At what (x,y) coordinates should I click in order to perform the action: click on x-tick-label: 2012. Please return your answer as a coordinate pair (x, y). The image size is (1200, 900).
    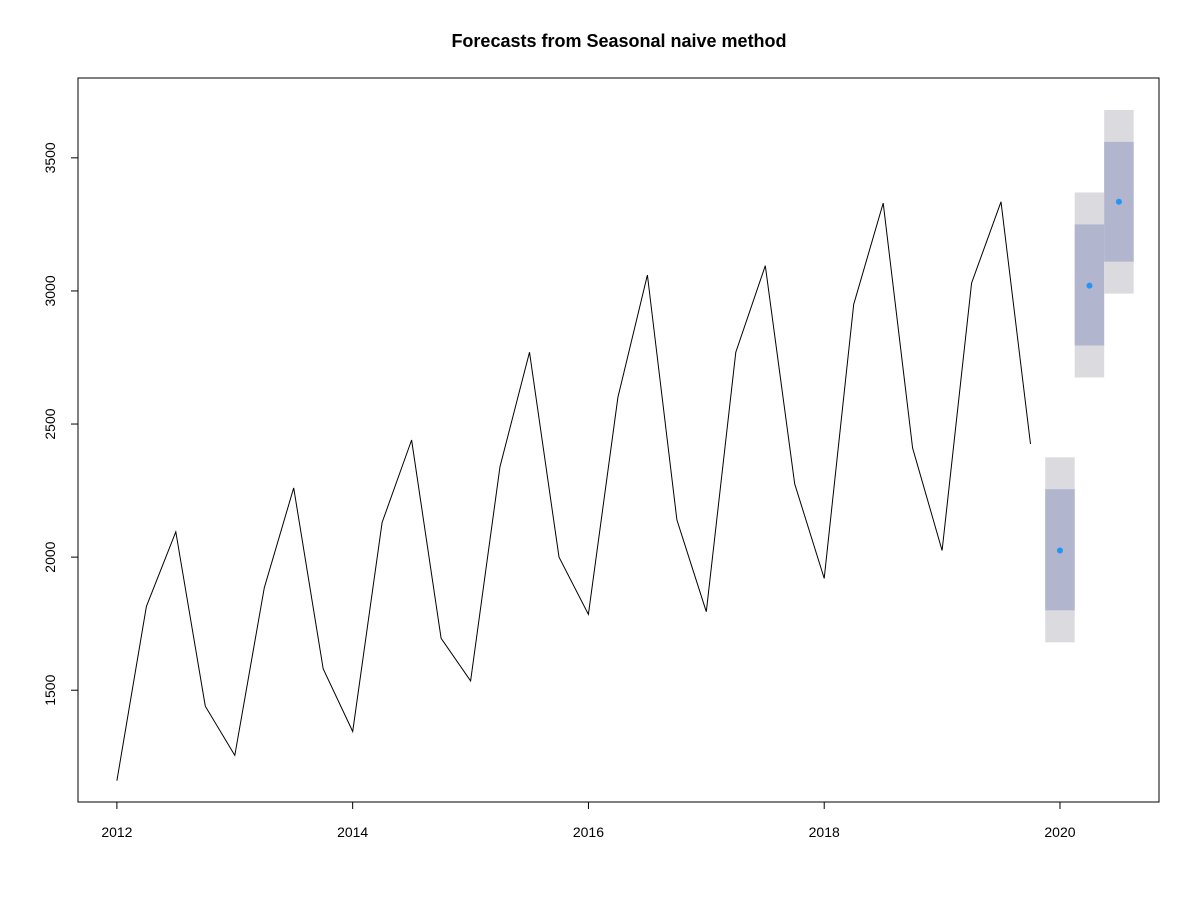
    Looking at the image, I should click on (116, 832).